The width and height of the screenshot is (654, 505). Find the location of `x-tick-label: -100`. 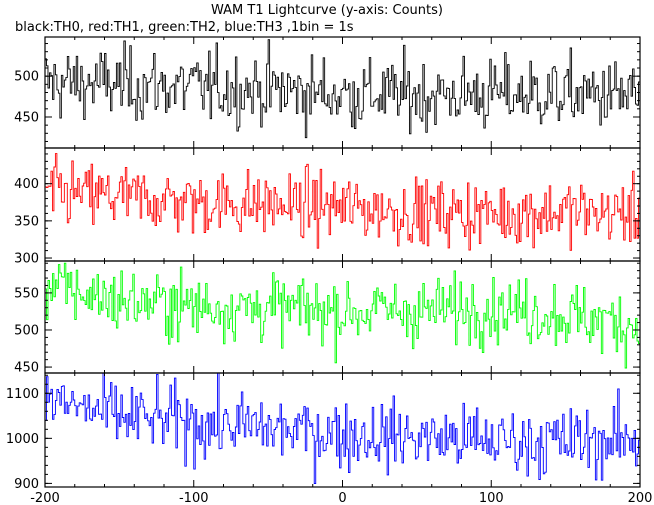

x-tick-label: -100 is located at coordinates (194, 498).